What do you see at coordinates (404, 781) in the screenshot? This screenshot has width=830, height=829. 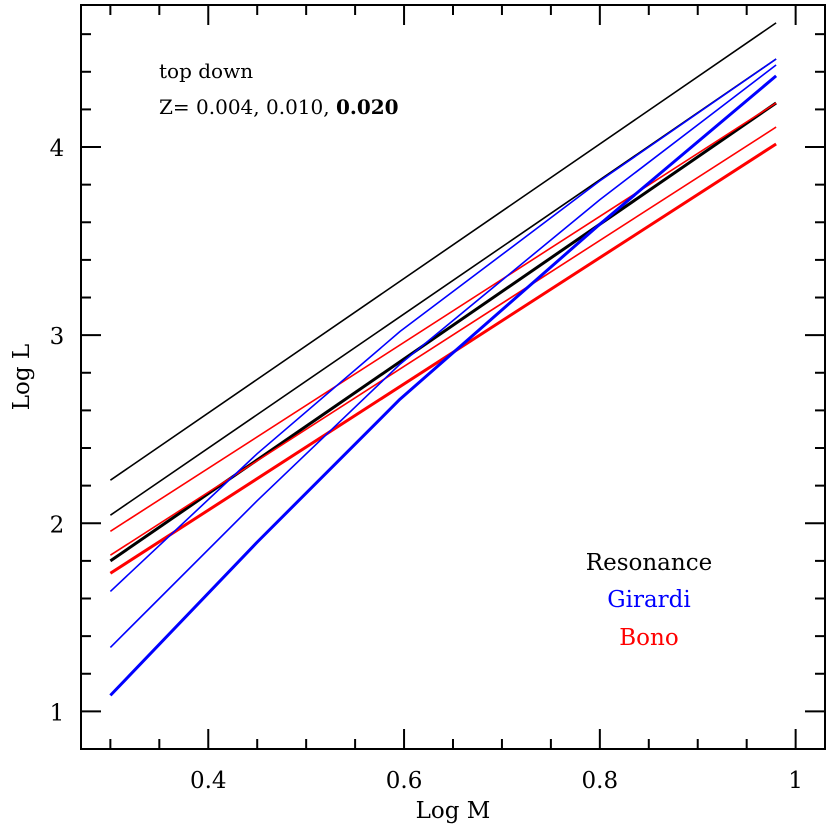 I see `x-tick-label: 0.6` at bounding box center [404, 781].